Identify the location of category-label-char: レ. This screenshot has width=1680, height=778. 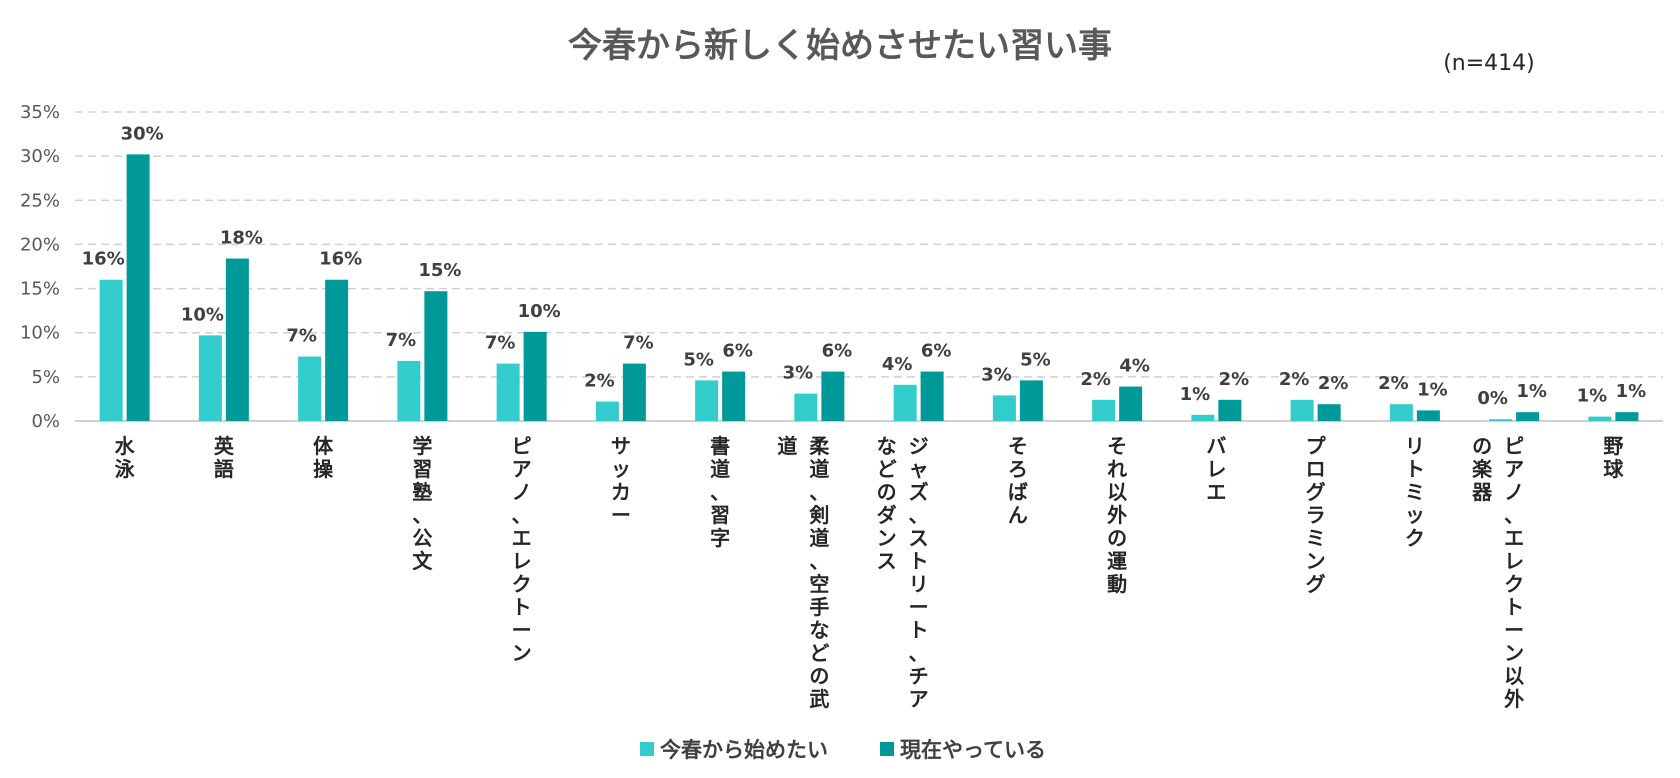
(1216, 469).